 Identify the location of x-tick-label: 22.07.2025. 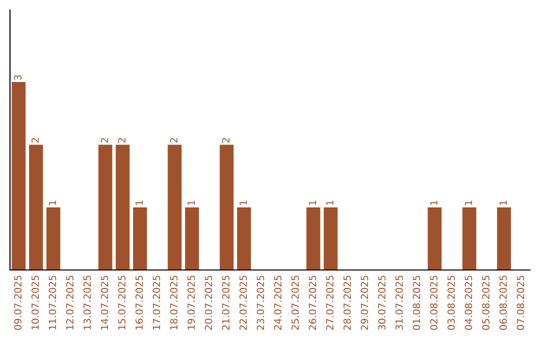
(243, 303).